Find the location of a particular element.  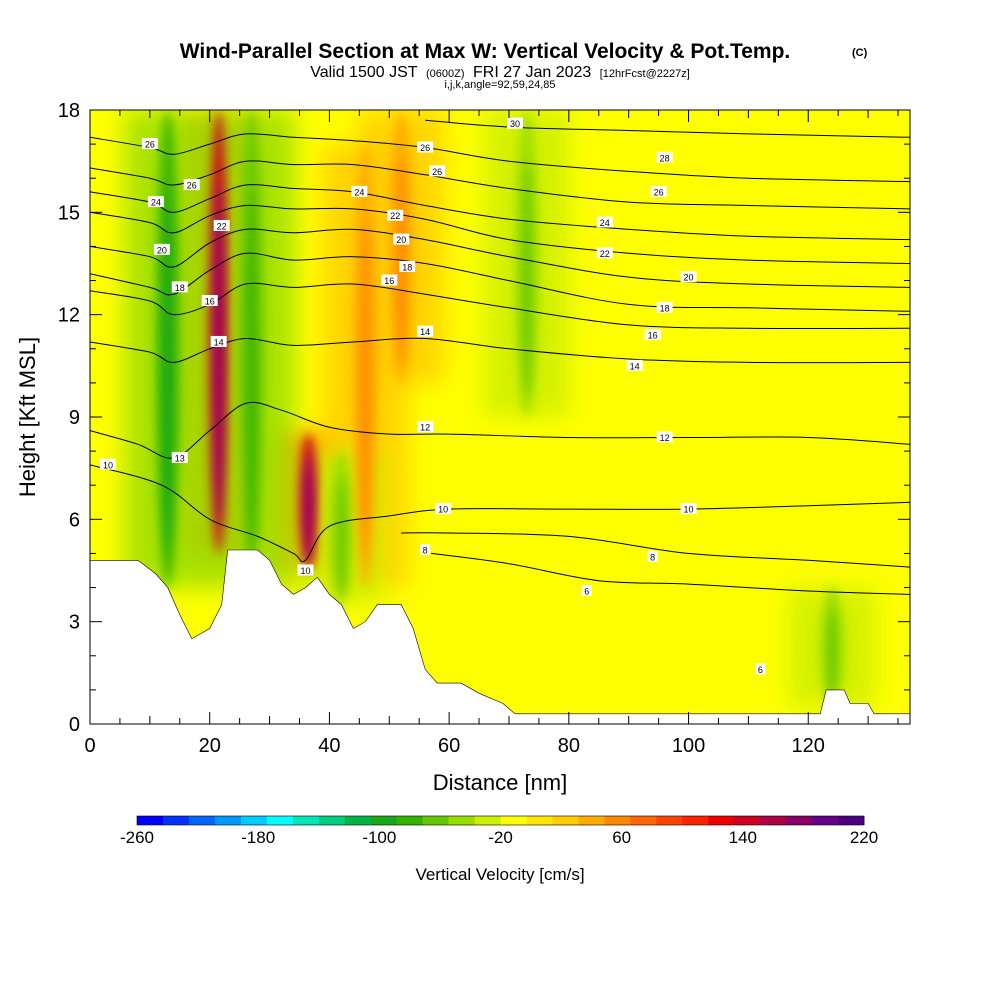

contour-label-text: 8 is located at coordinates (425, 551).